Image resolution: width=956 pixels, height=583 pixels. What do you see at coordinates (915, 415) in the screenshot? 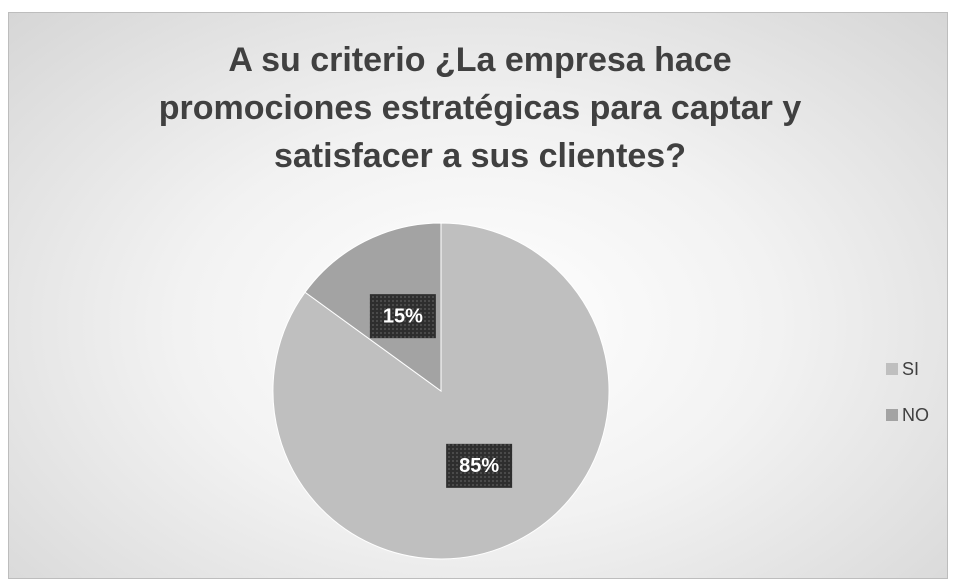
I see `legend-label: NO` at bounding box center [915, 415].